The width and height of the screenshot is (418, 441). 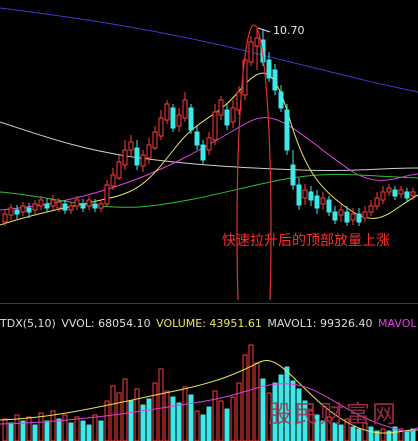 What do you see at coordinates (28, 323) in the screenshot?
I see `indicator-name: TDX(5,10)` at bounding box center [28, 323].